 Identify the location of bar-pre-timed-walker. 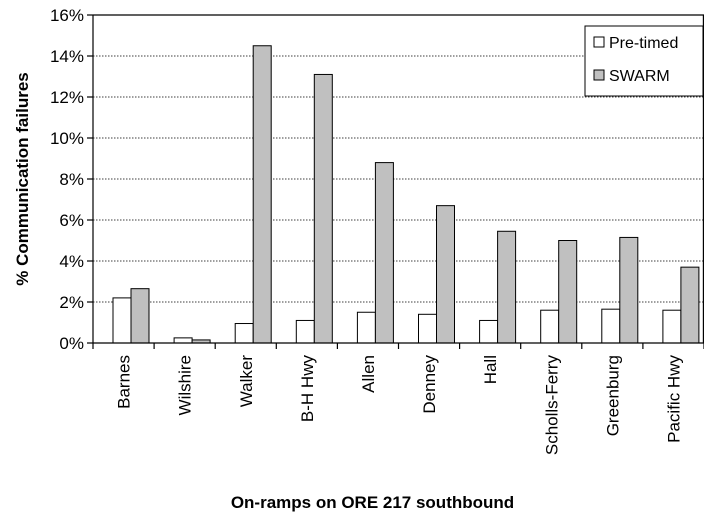
(244, 333).